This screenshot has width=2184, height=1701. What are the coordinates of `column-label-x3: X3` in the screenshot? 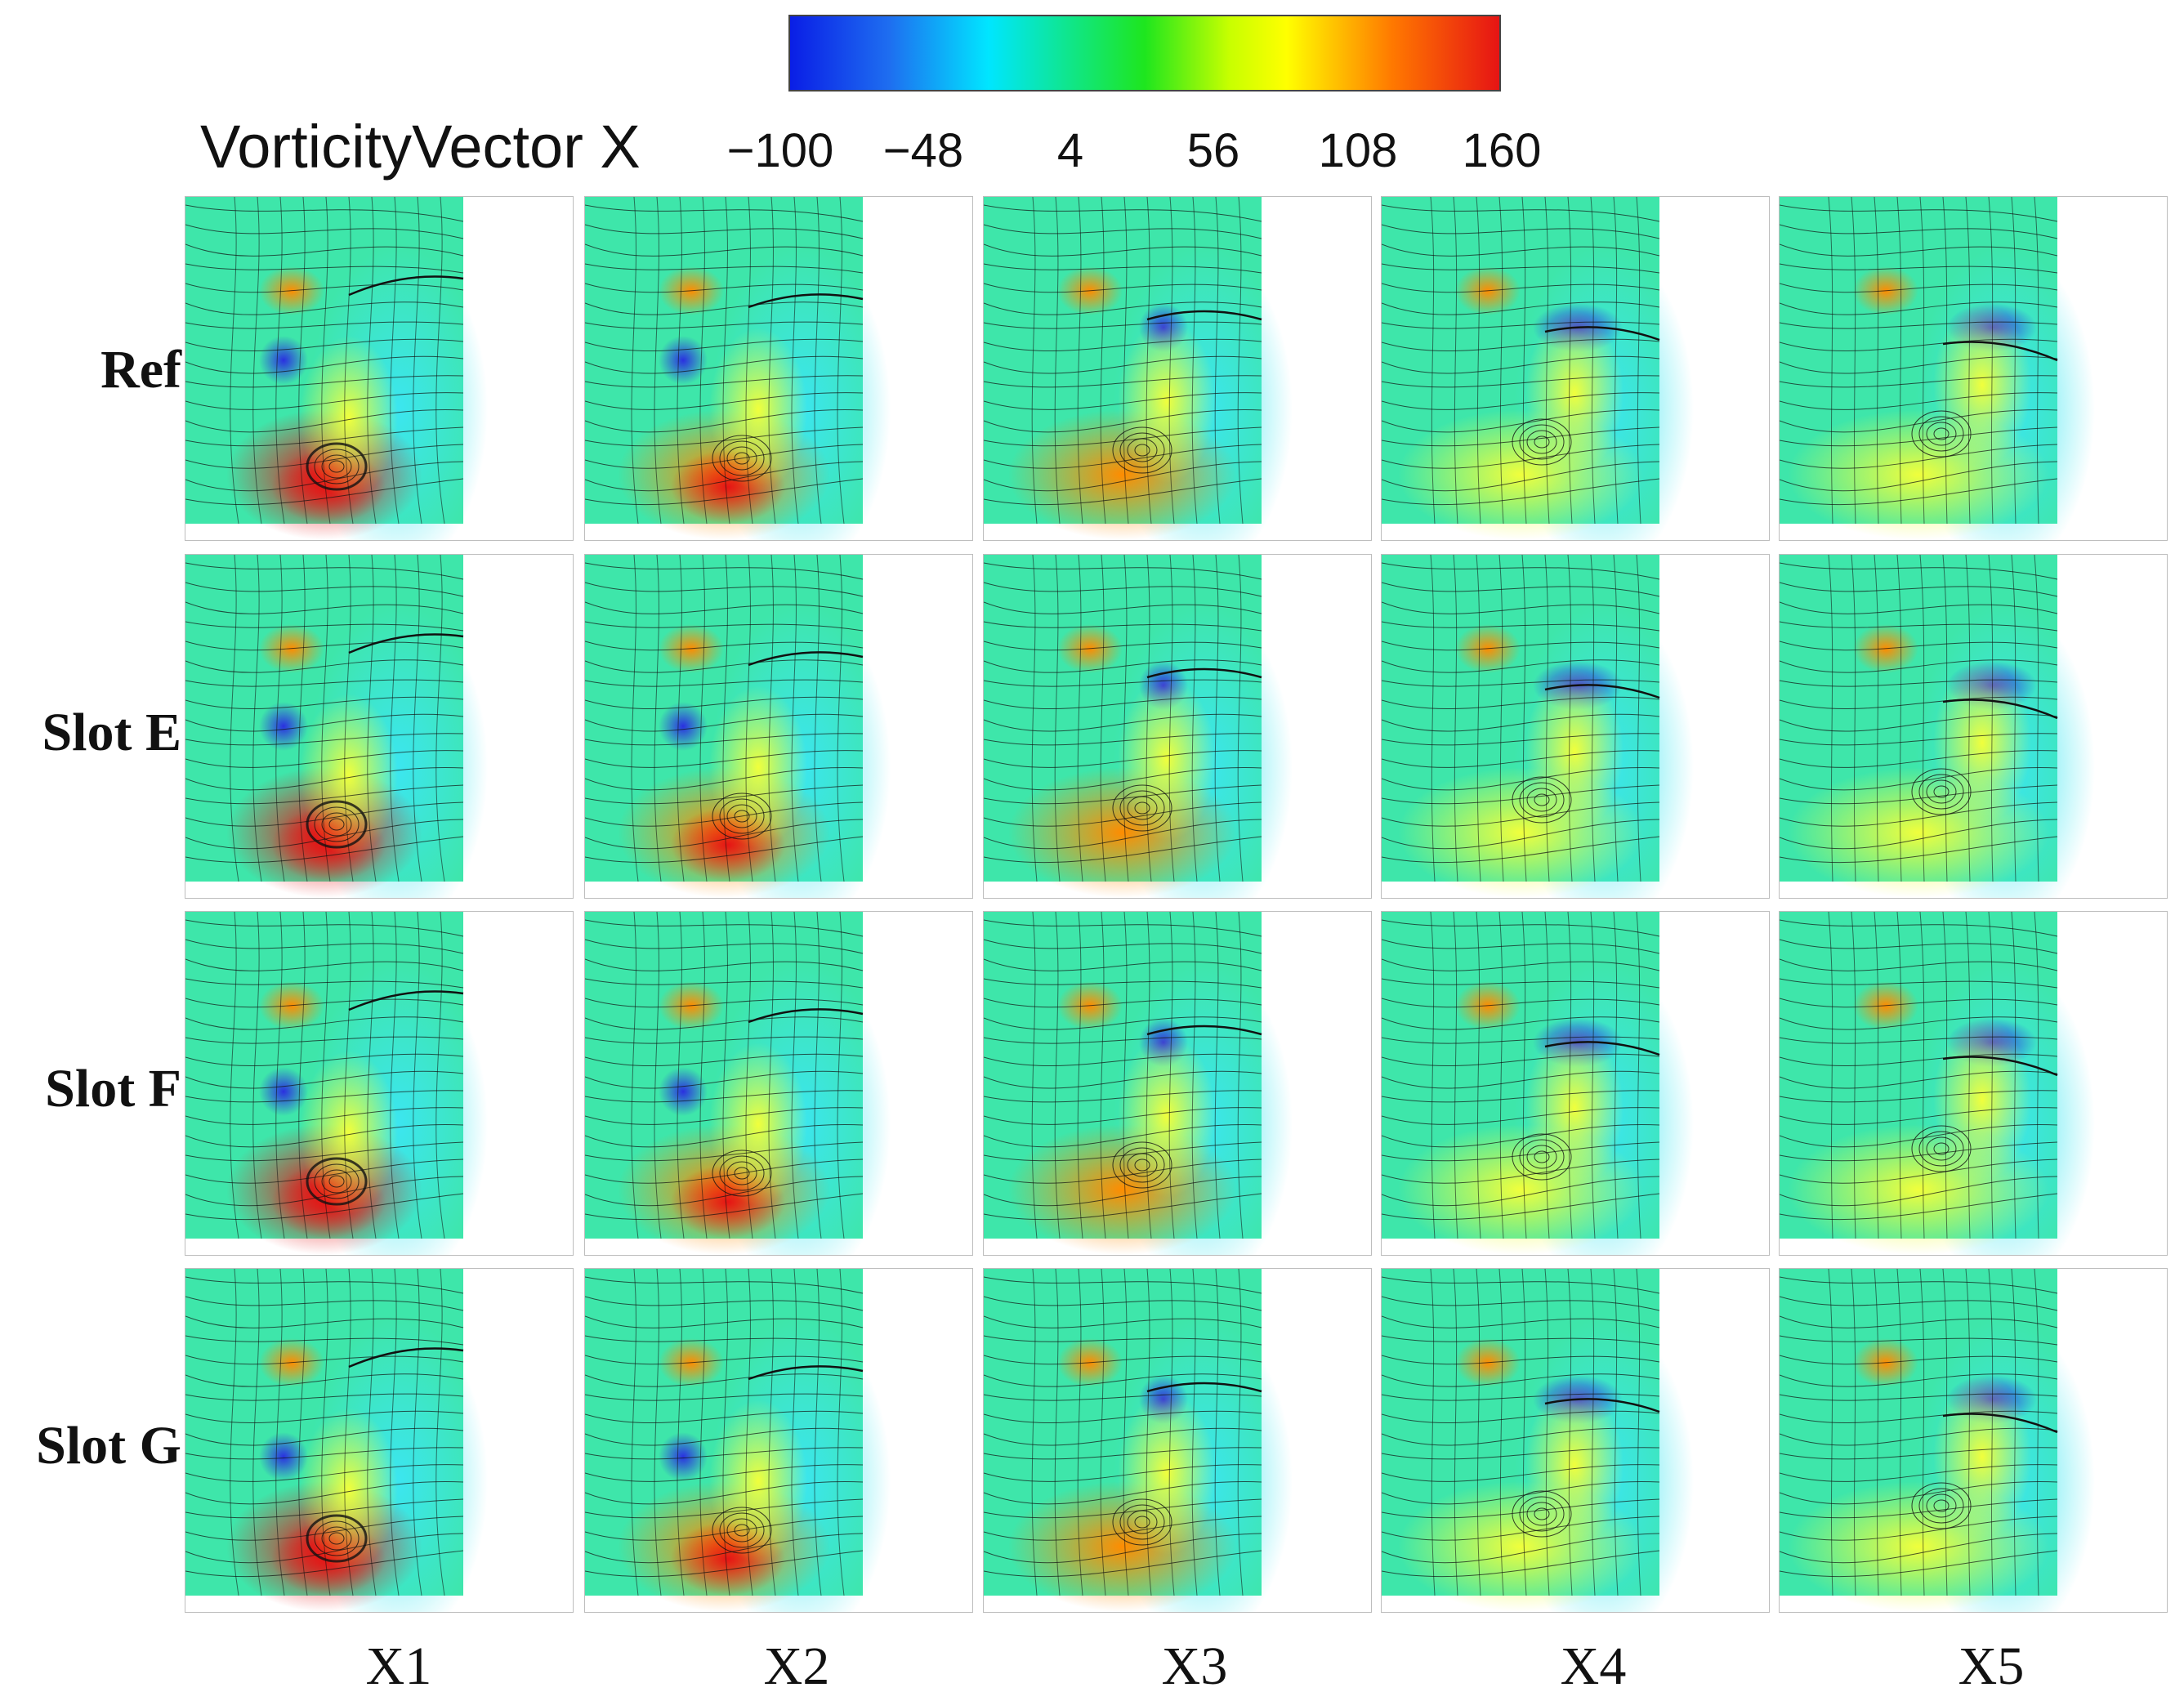 It's located at (1194, 1666).